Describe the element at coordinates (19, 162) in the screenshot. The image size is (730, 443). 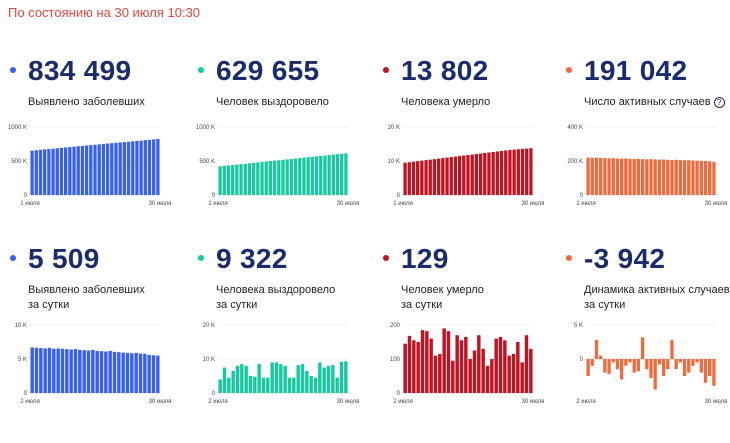
I see `y-tick-label: 500 K` at that location.